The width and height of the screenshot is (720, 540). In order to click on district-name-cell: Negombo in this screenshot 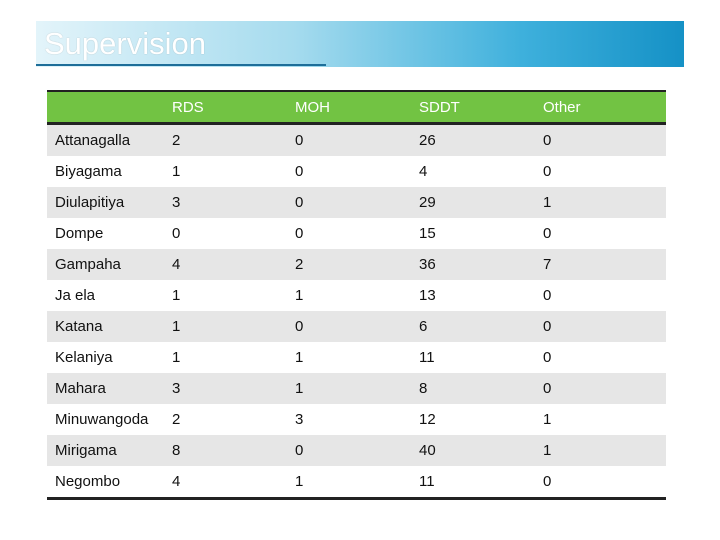, I will do `click(109, 483)`.